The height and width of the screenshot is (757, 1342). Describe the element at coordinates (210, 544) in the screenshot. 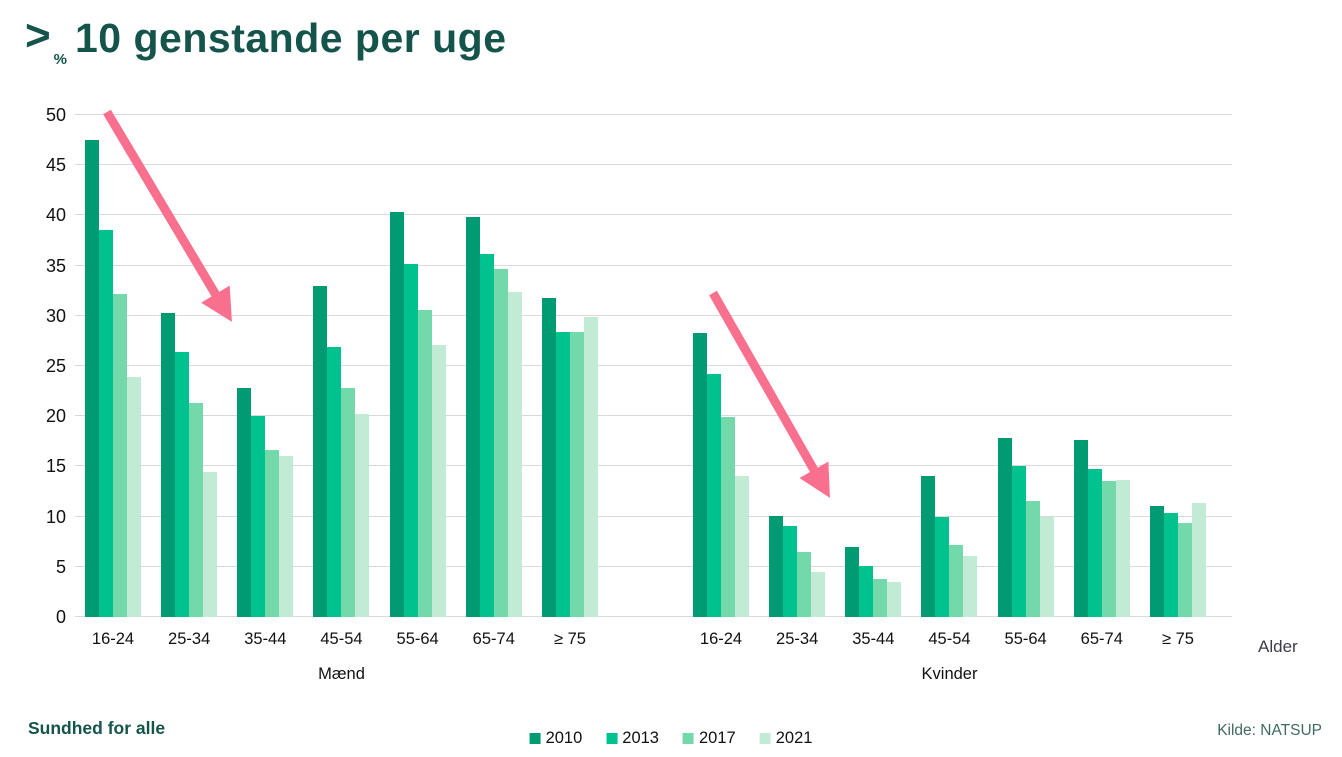

I see `bar-mænd-25-34-2021` at that location.